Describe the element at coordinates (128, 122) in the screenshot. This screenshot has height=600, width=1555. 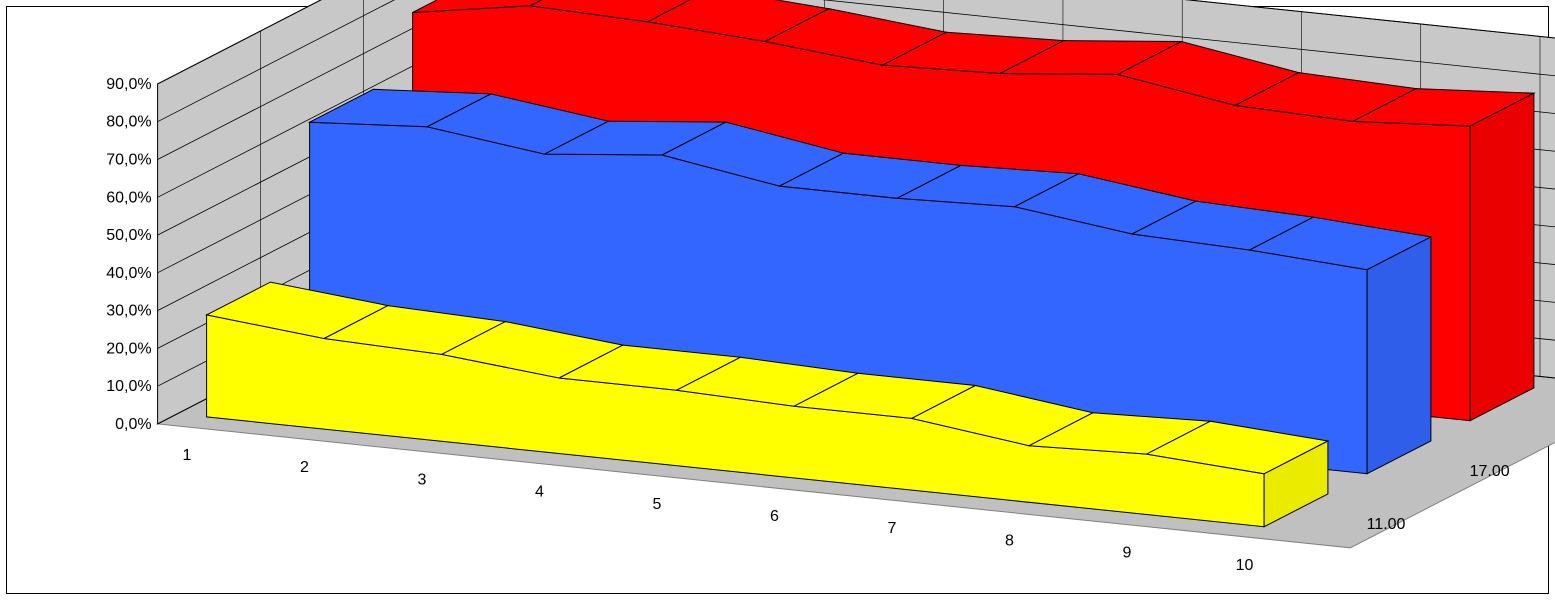
I see `y-tick-label: 80,0%` at that location.